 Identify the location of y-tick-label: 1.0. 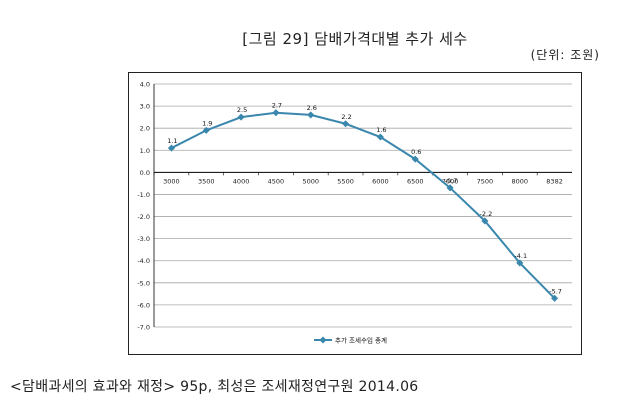
(145, 151).